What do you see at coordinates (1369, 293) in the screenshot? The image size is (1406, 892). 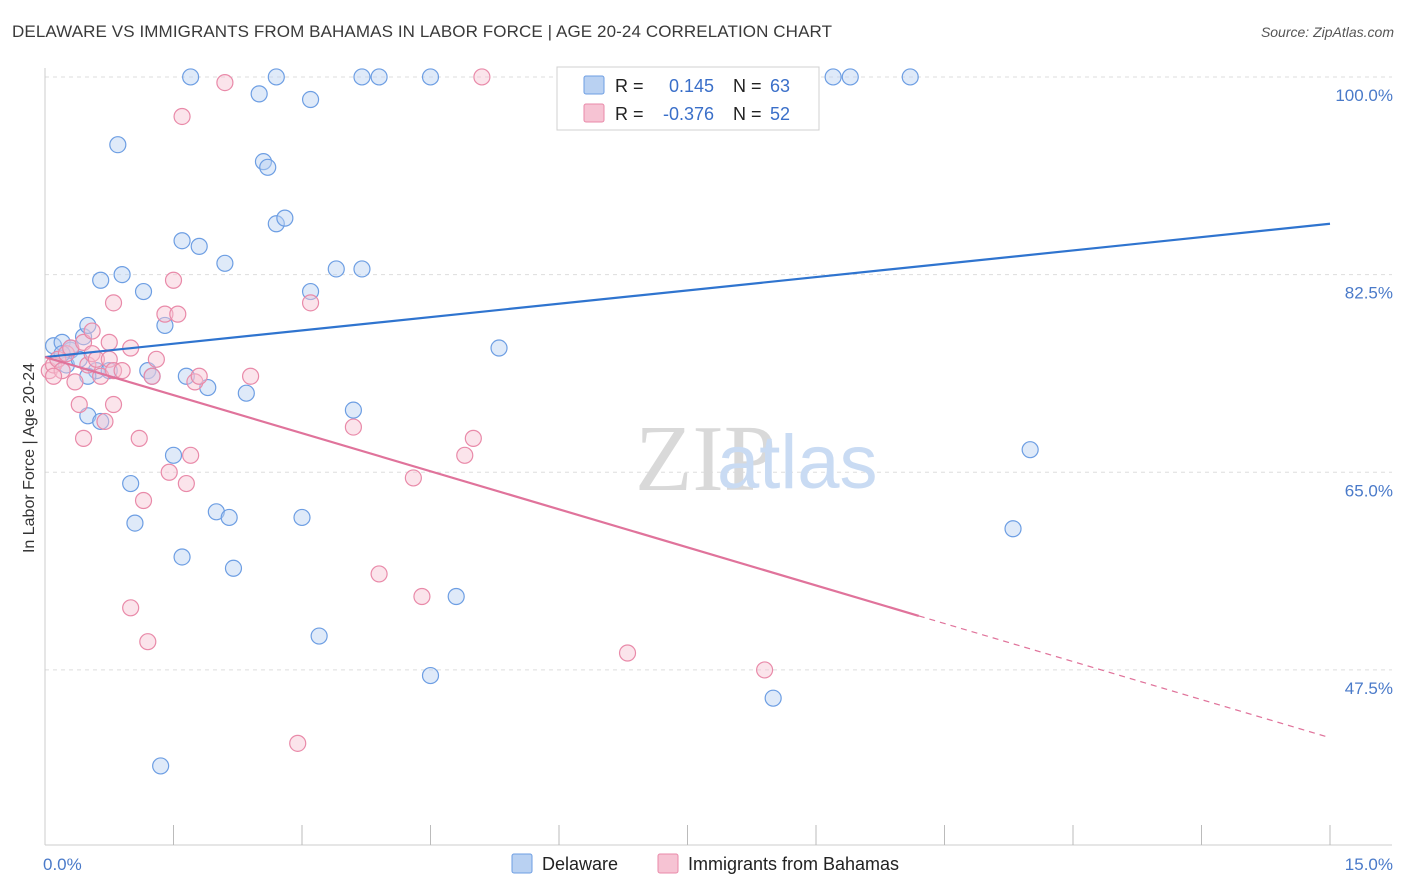 I see `y-tick-label-2: 82.5%` at bounding box center [1369, 293].